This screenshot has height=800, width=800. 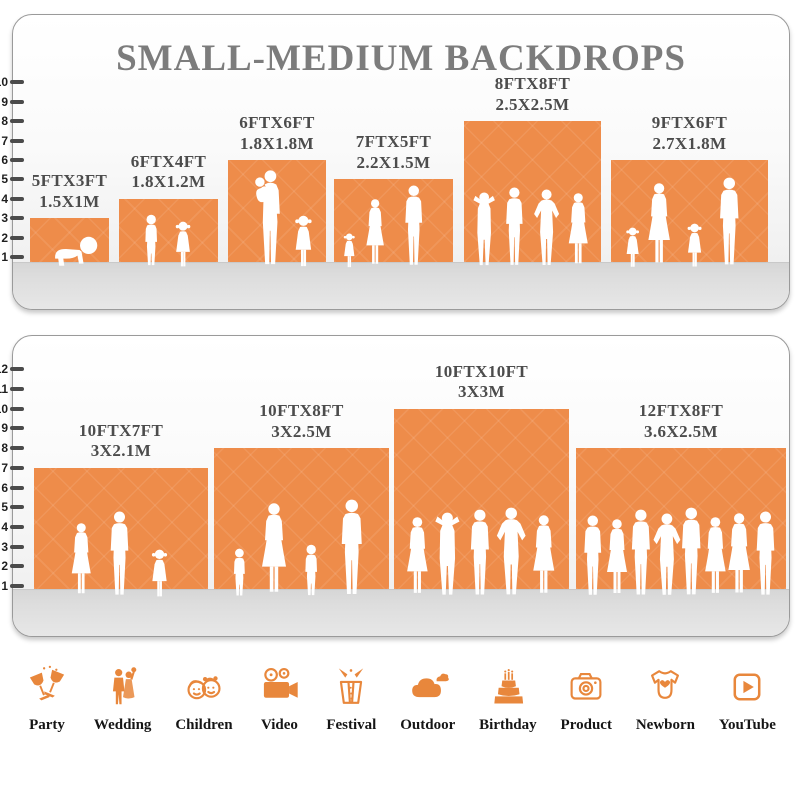 What do you see at coordinates (69, 181) in the screenshot?
I see `size-label-feet: 5FTX3FT` at bounding box center [69, 181].